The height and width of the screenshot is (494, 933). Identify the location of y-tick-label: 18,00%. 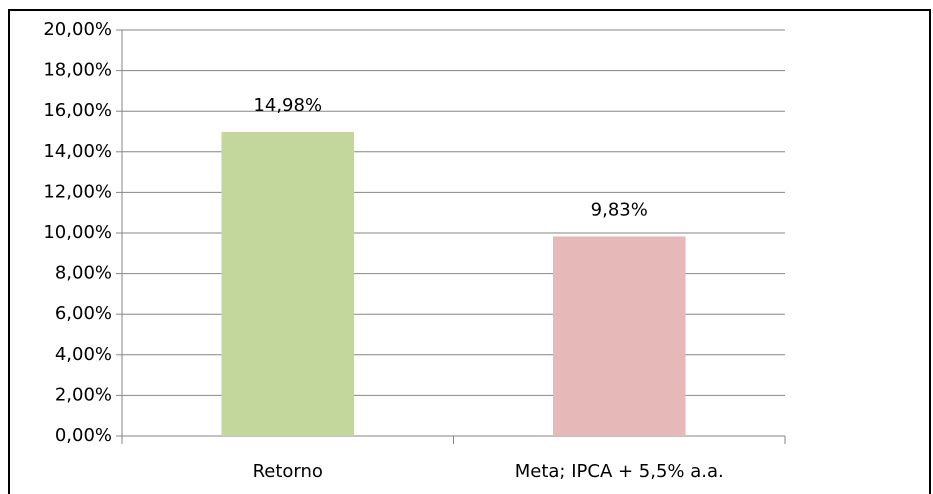
(77, 70).